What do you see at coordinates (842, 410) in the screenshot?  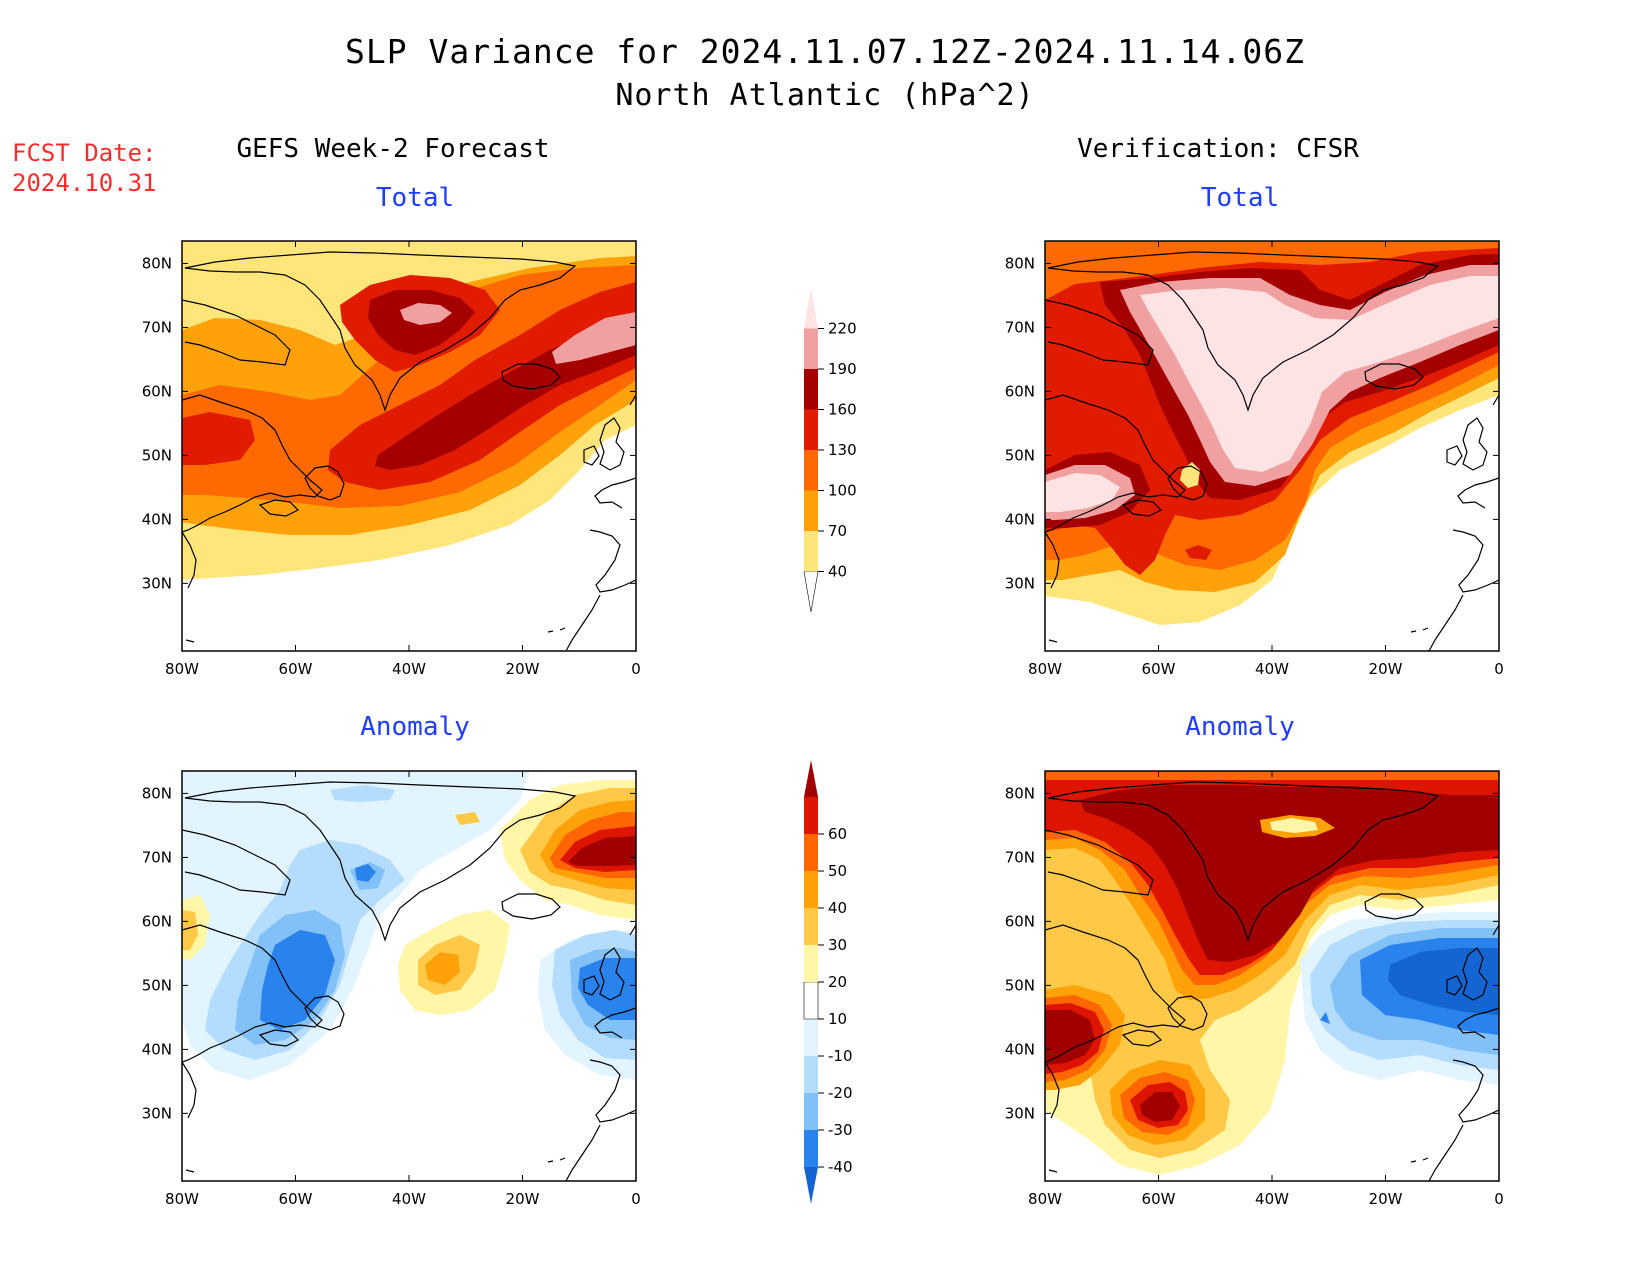 I see `colorbar-label: 160` at bounding box center [842, 410].